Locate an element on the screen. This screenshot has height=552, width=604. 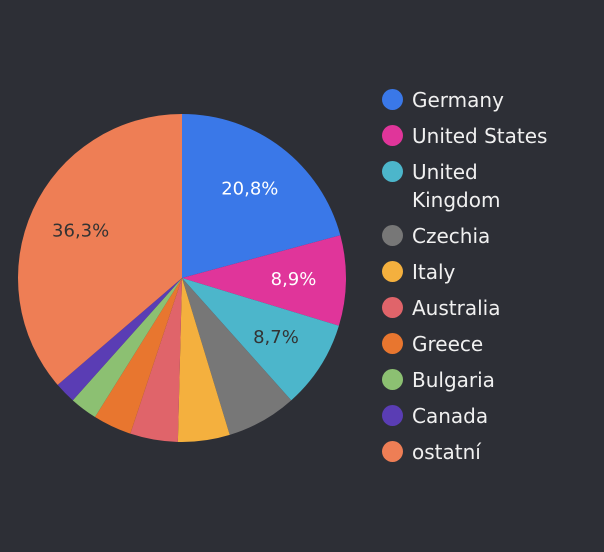
legend-item: Czechia is located at coordinates (472, 236).